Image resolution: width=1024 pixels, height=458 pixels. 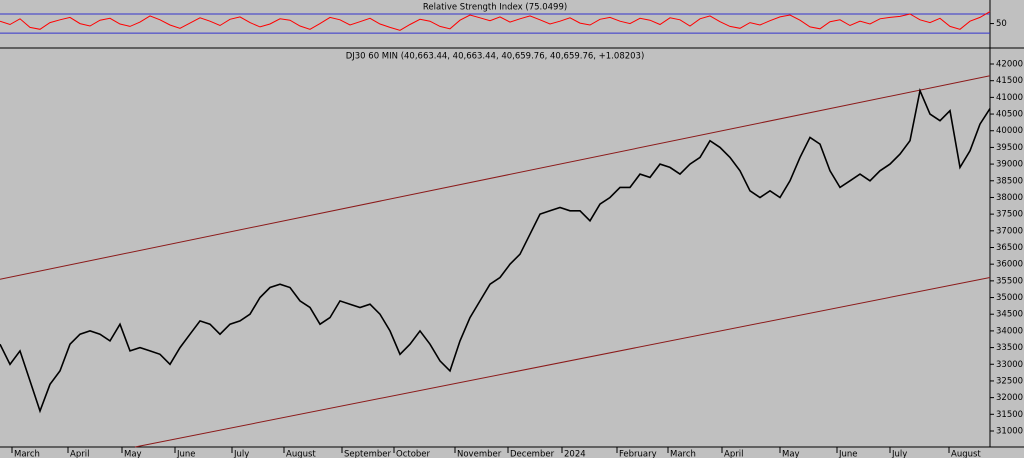 What do you see at coordinates (1009, 65) in the screenshot?
I see `y-tick-label: 42000` at bounding box center [1009, 65].